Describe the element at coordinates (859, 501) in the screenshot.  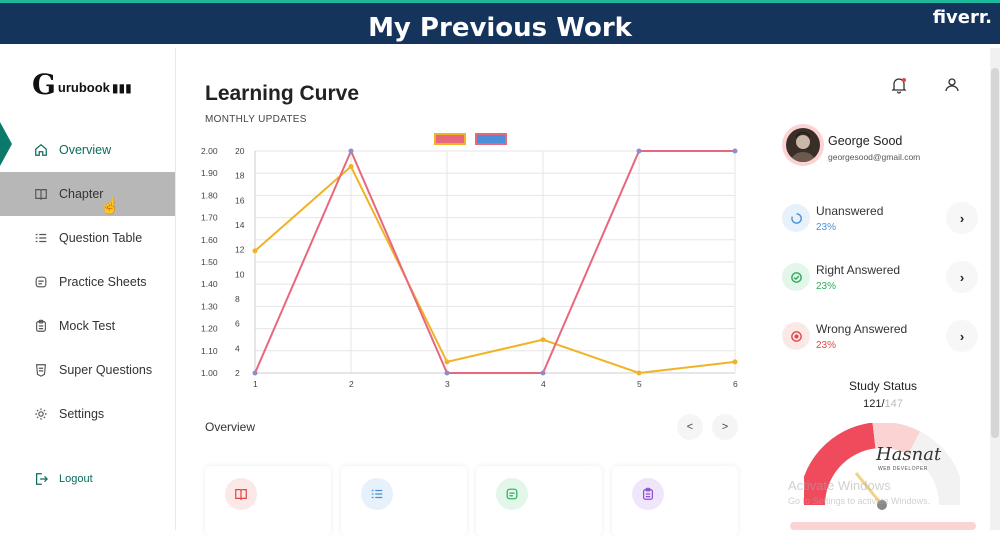
I see `watermark-subtitle: Go to Settings to activate Windows.` at that location.